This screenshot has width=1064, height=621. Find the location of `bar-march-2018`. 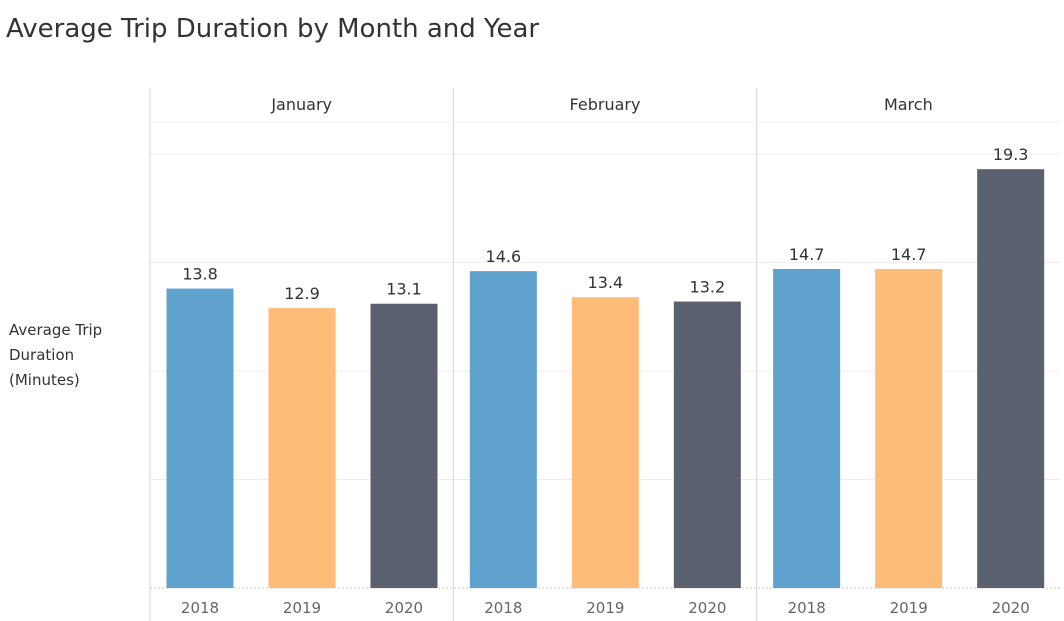

bar-march-2018 is located at coordinates (807, 428).